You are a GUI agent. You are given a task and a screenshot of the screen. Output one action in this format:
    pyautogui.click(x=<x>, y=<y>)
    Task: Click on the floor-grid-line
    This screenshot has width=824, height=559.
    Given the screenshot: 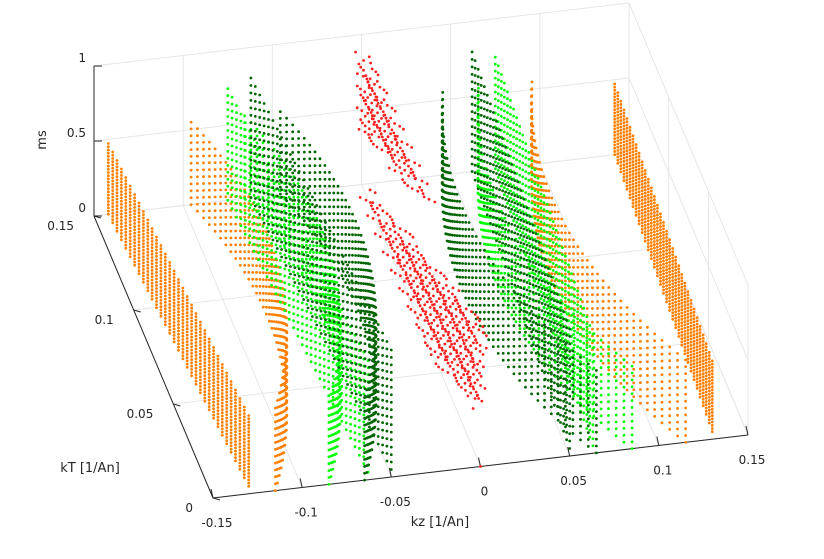 What is the action you would take?
    pyautogui.click(x=510, y=315)
    